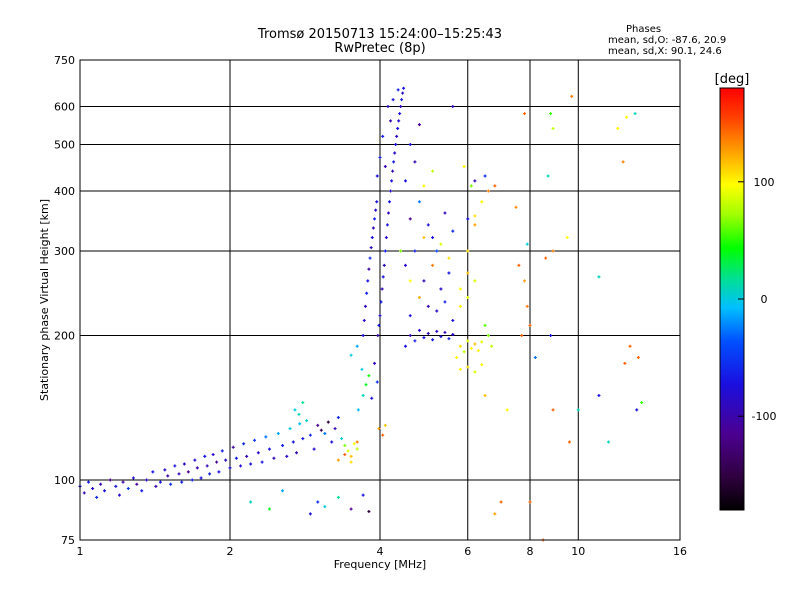 This screenshot has width=800, height=600. I want to click on y-tick-labels: 75 100 200 300 400 500 600 750, so click(64, 300).